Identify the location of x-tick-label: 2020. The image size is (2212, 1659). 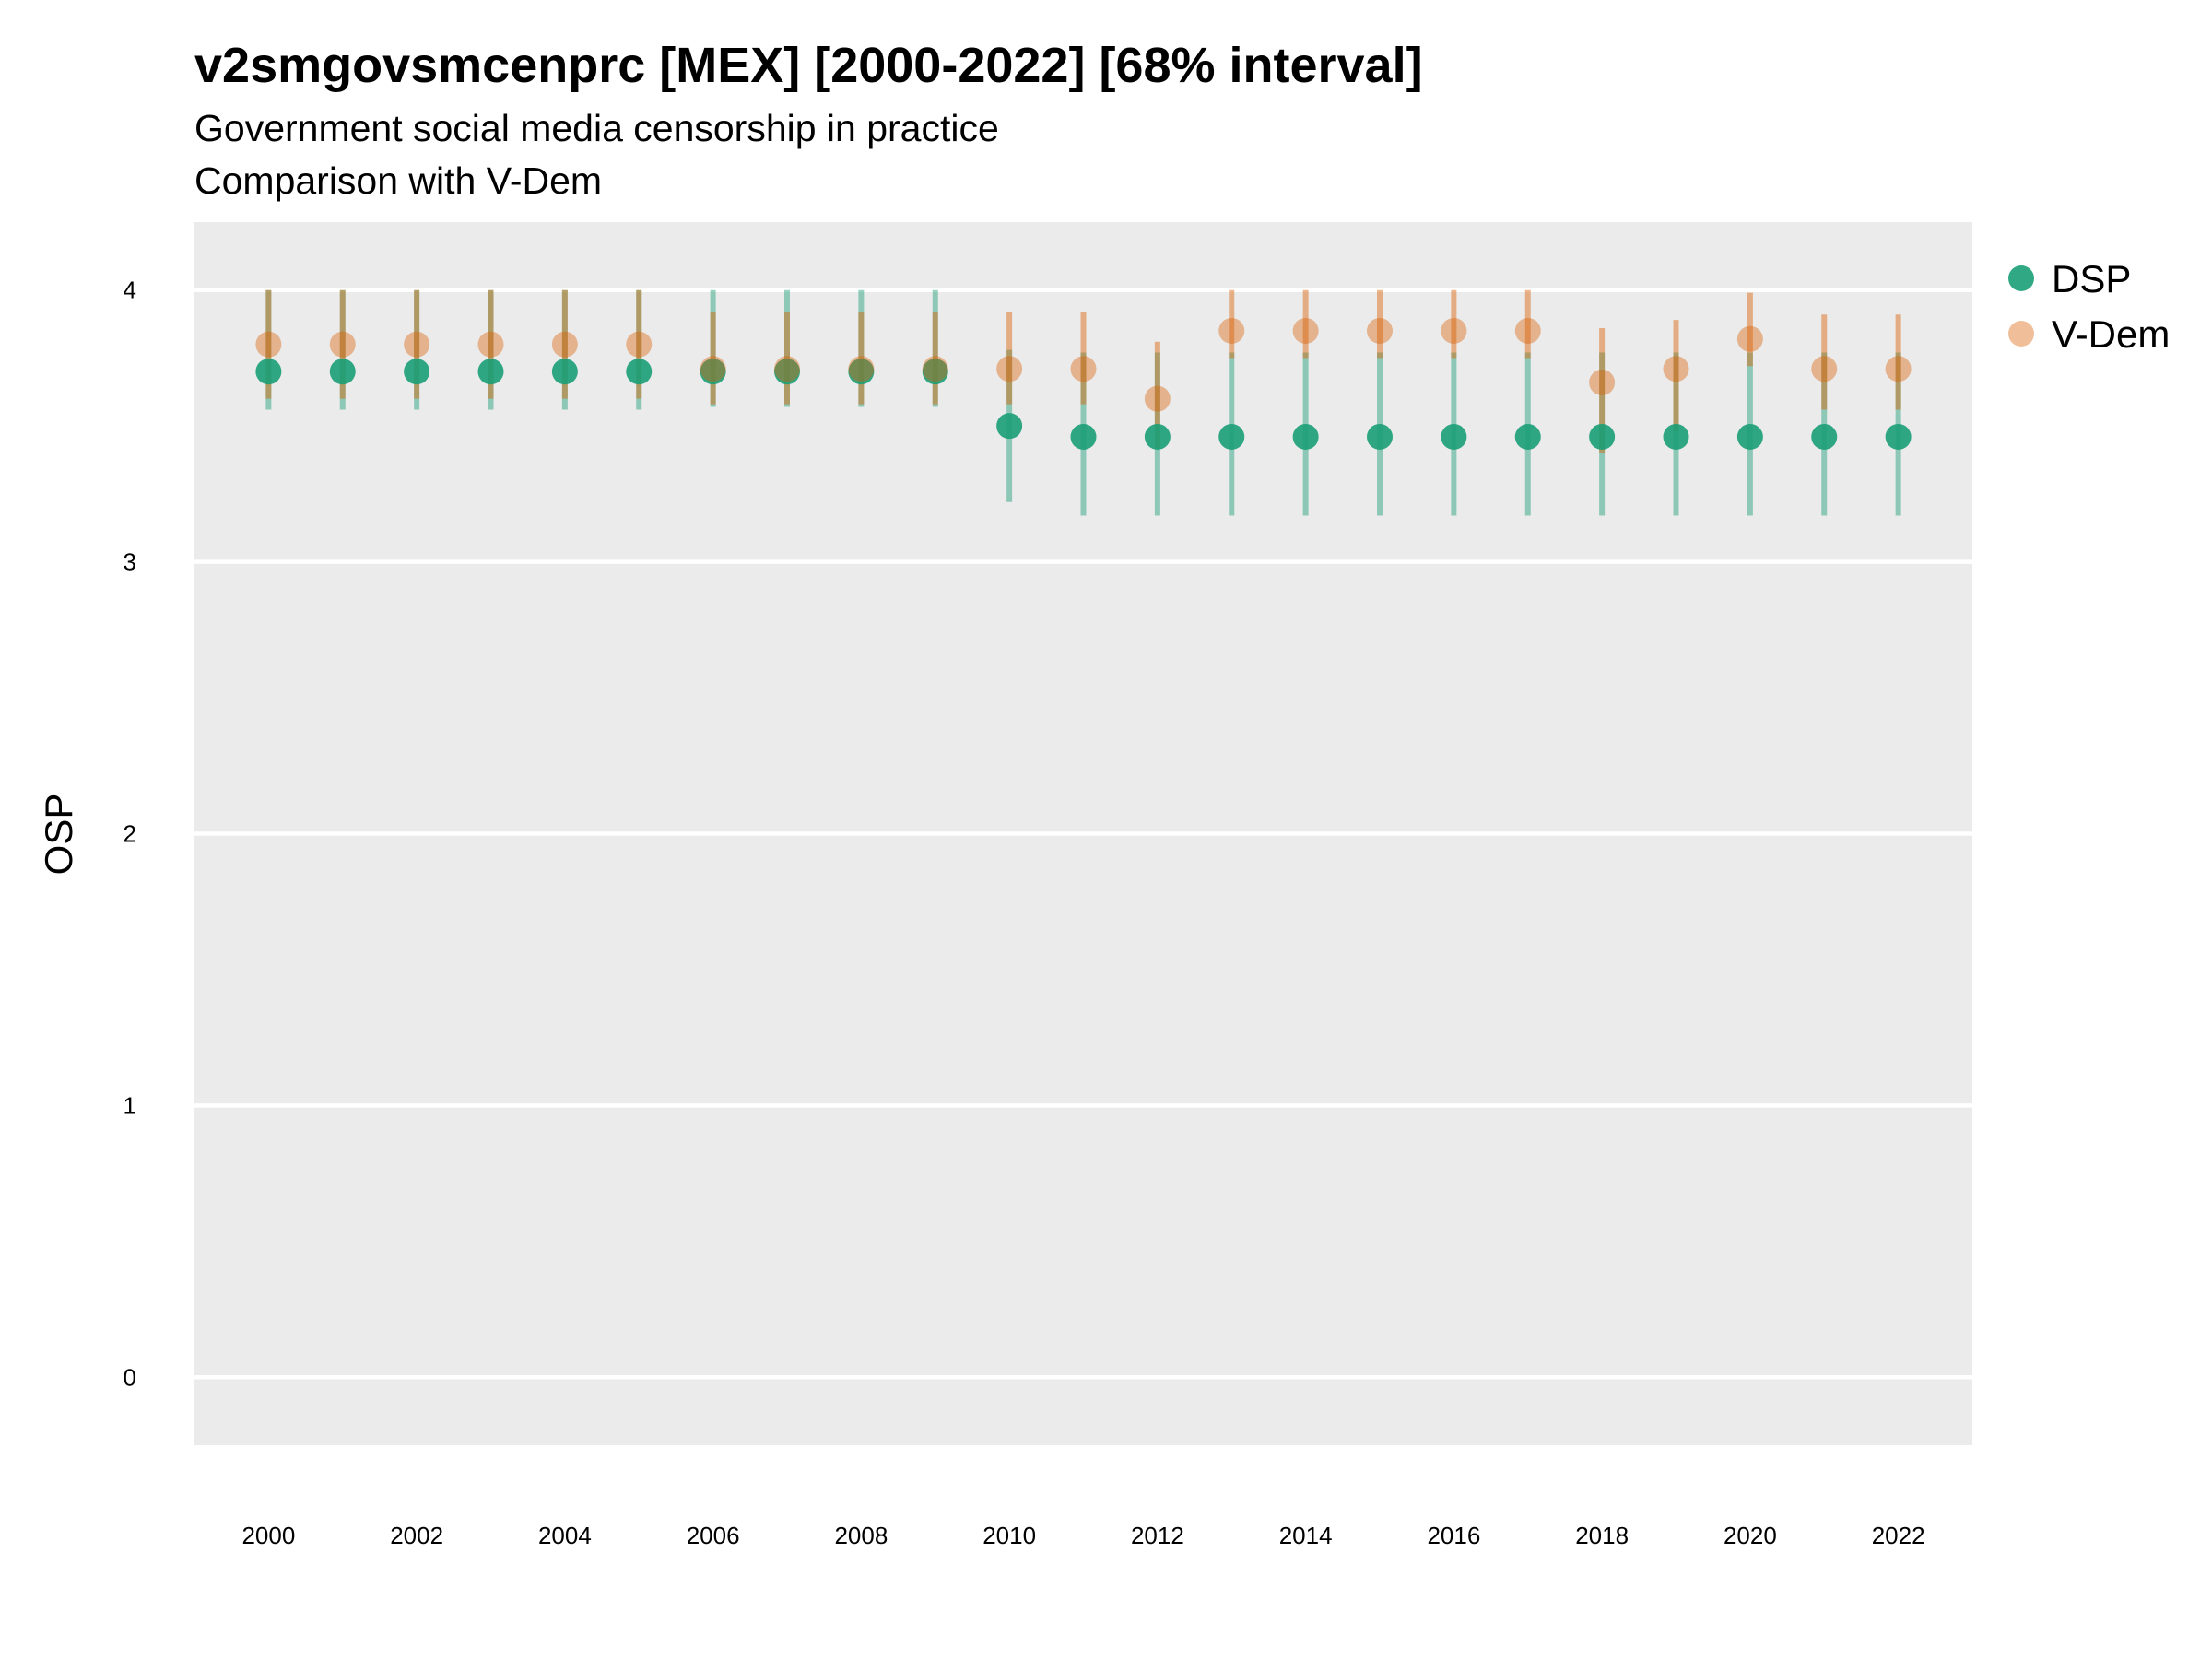
(1750, 1535).